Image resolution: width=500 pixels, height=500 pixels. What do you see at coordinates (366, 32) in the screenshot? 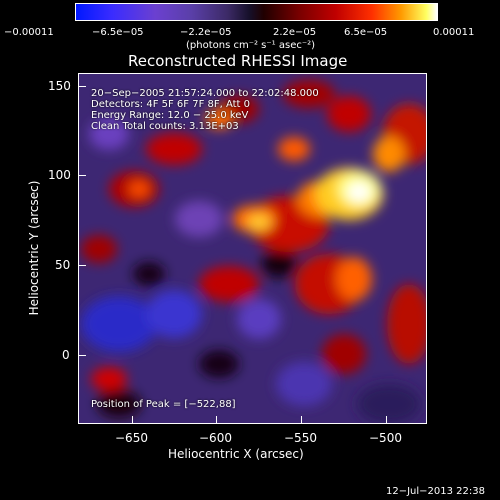
I see `colorbar-tick-5: 6.5e−05` at bounding box center [366, 32].